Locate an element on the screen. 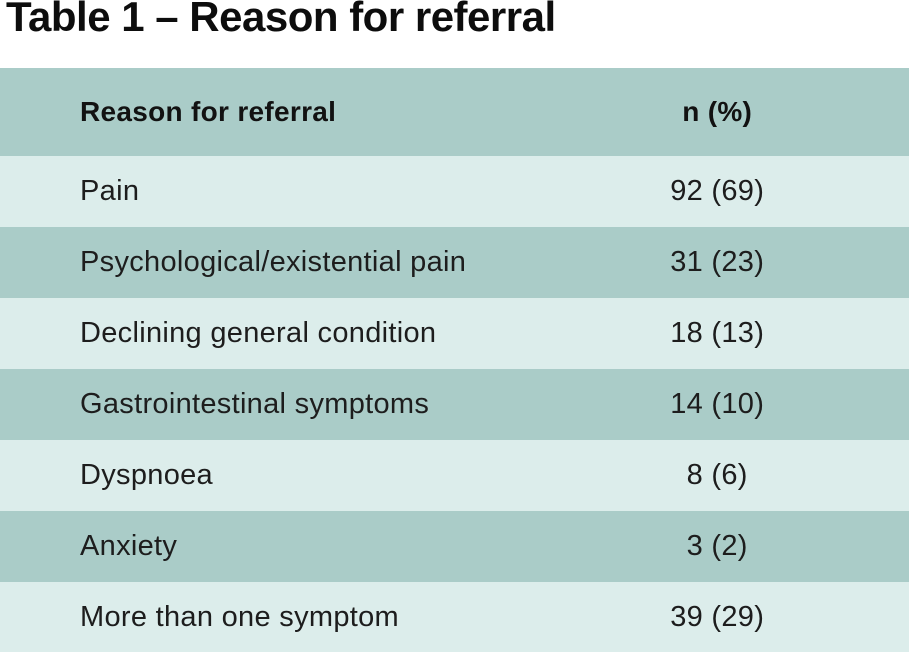 The width and height of the screenshot is (913, 652). reason-cell: Gastrointestinal symptoms is located at coordinates (255, 404).